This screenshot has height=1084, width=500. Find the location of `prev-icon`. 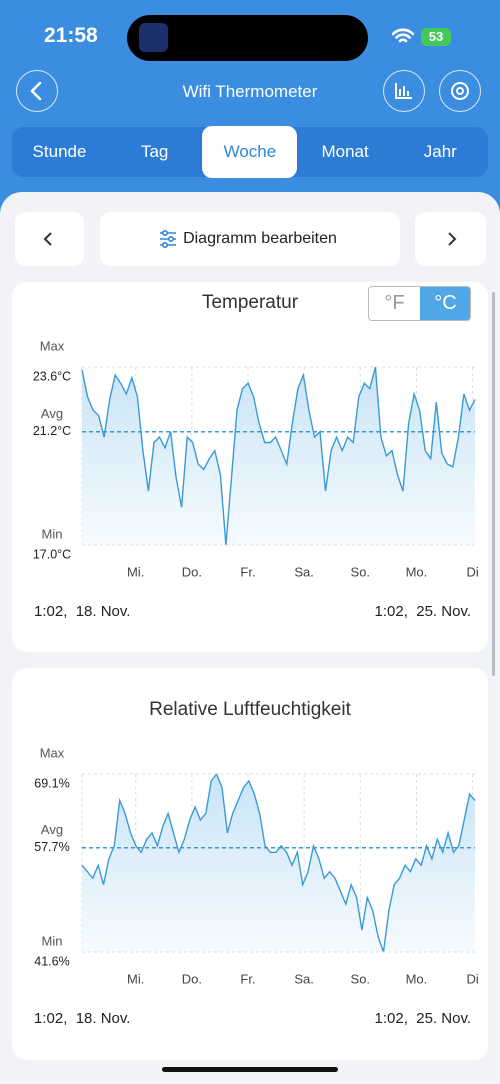

prev-icon is located at coordinates (47, 239).